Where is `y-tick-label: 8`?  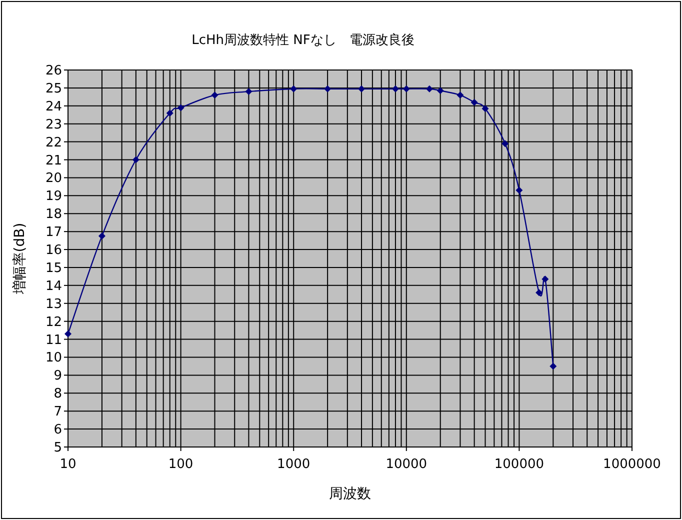 y-tick-label: 8 is located at coordinates (58, 394).